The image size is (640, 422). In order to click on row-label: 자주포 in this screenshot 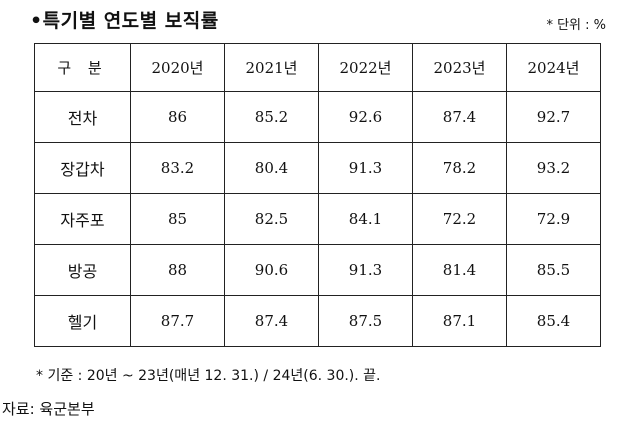, I will do `click(82, 219)`.